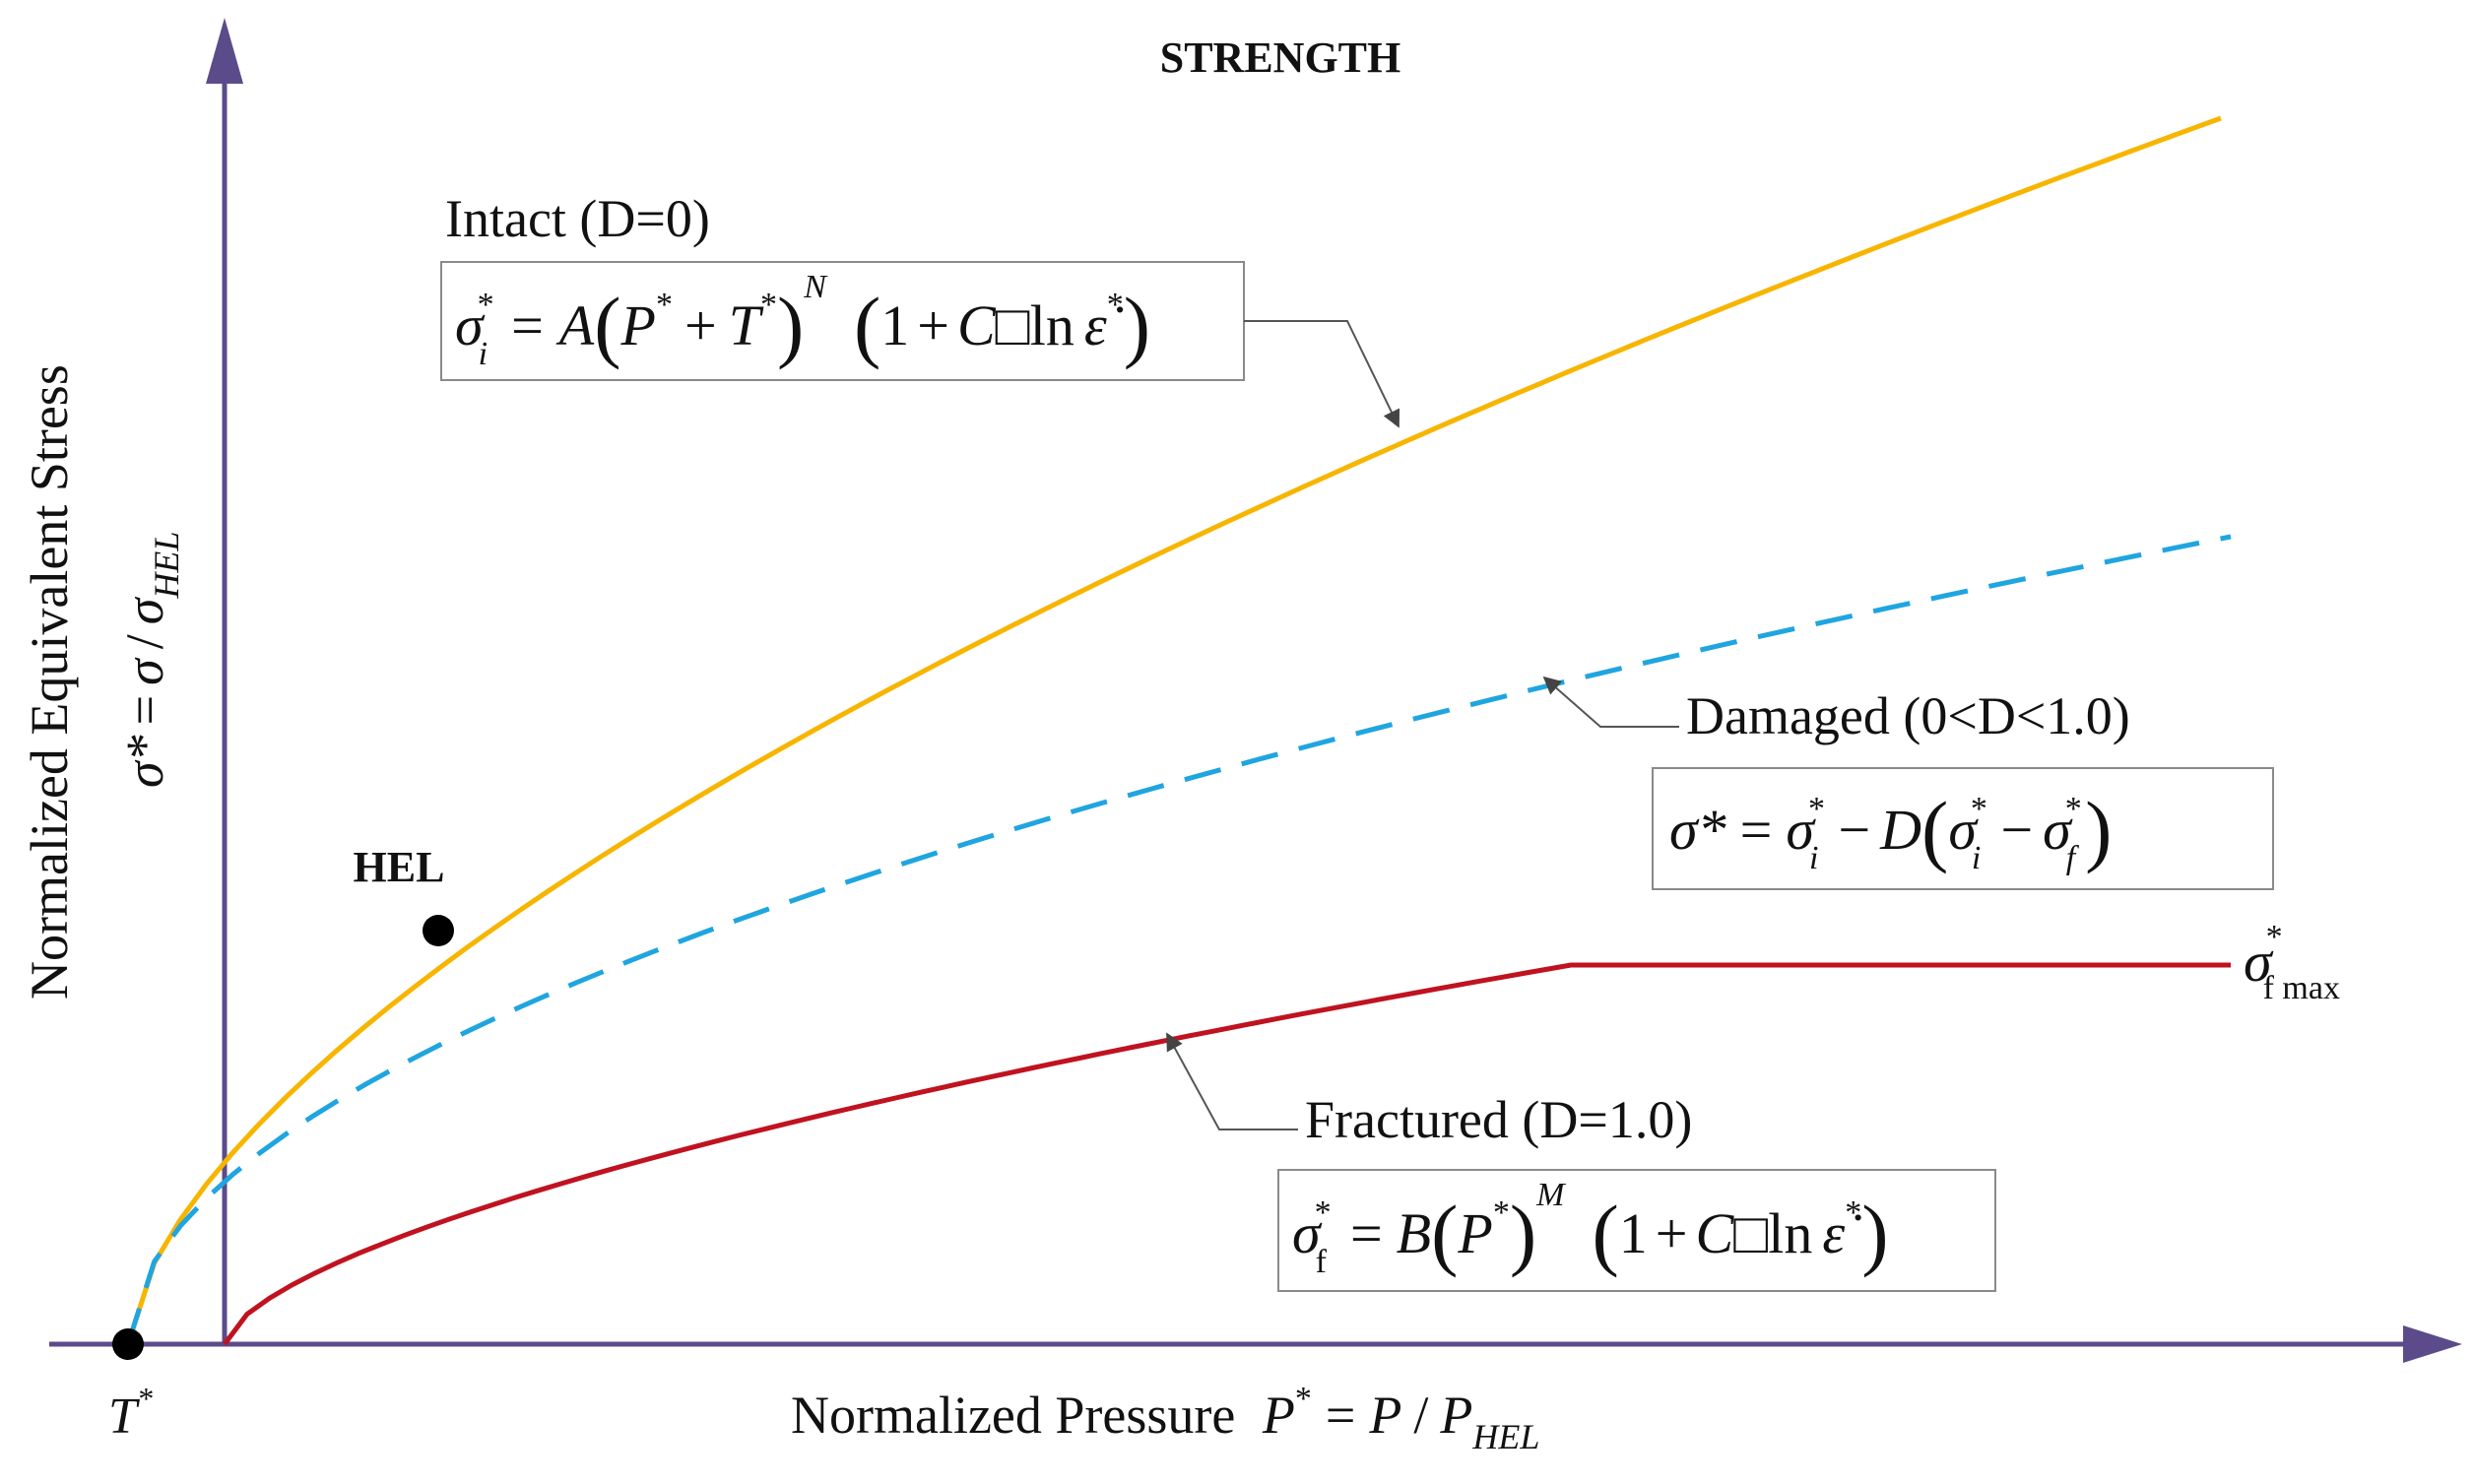  I want to click on fractured-leader-arrow, so click(1232, 1081).